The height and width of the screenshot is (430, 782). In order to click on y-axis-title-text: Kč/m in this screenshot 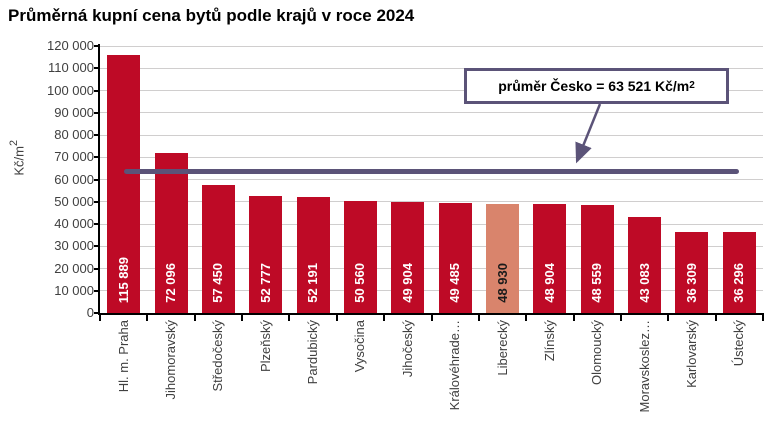, I will do `click(19, 161)`.